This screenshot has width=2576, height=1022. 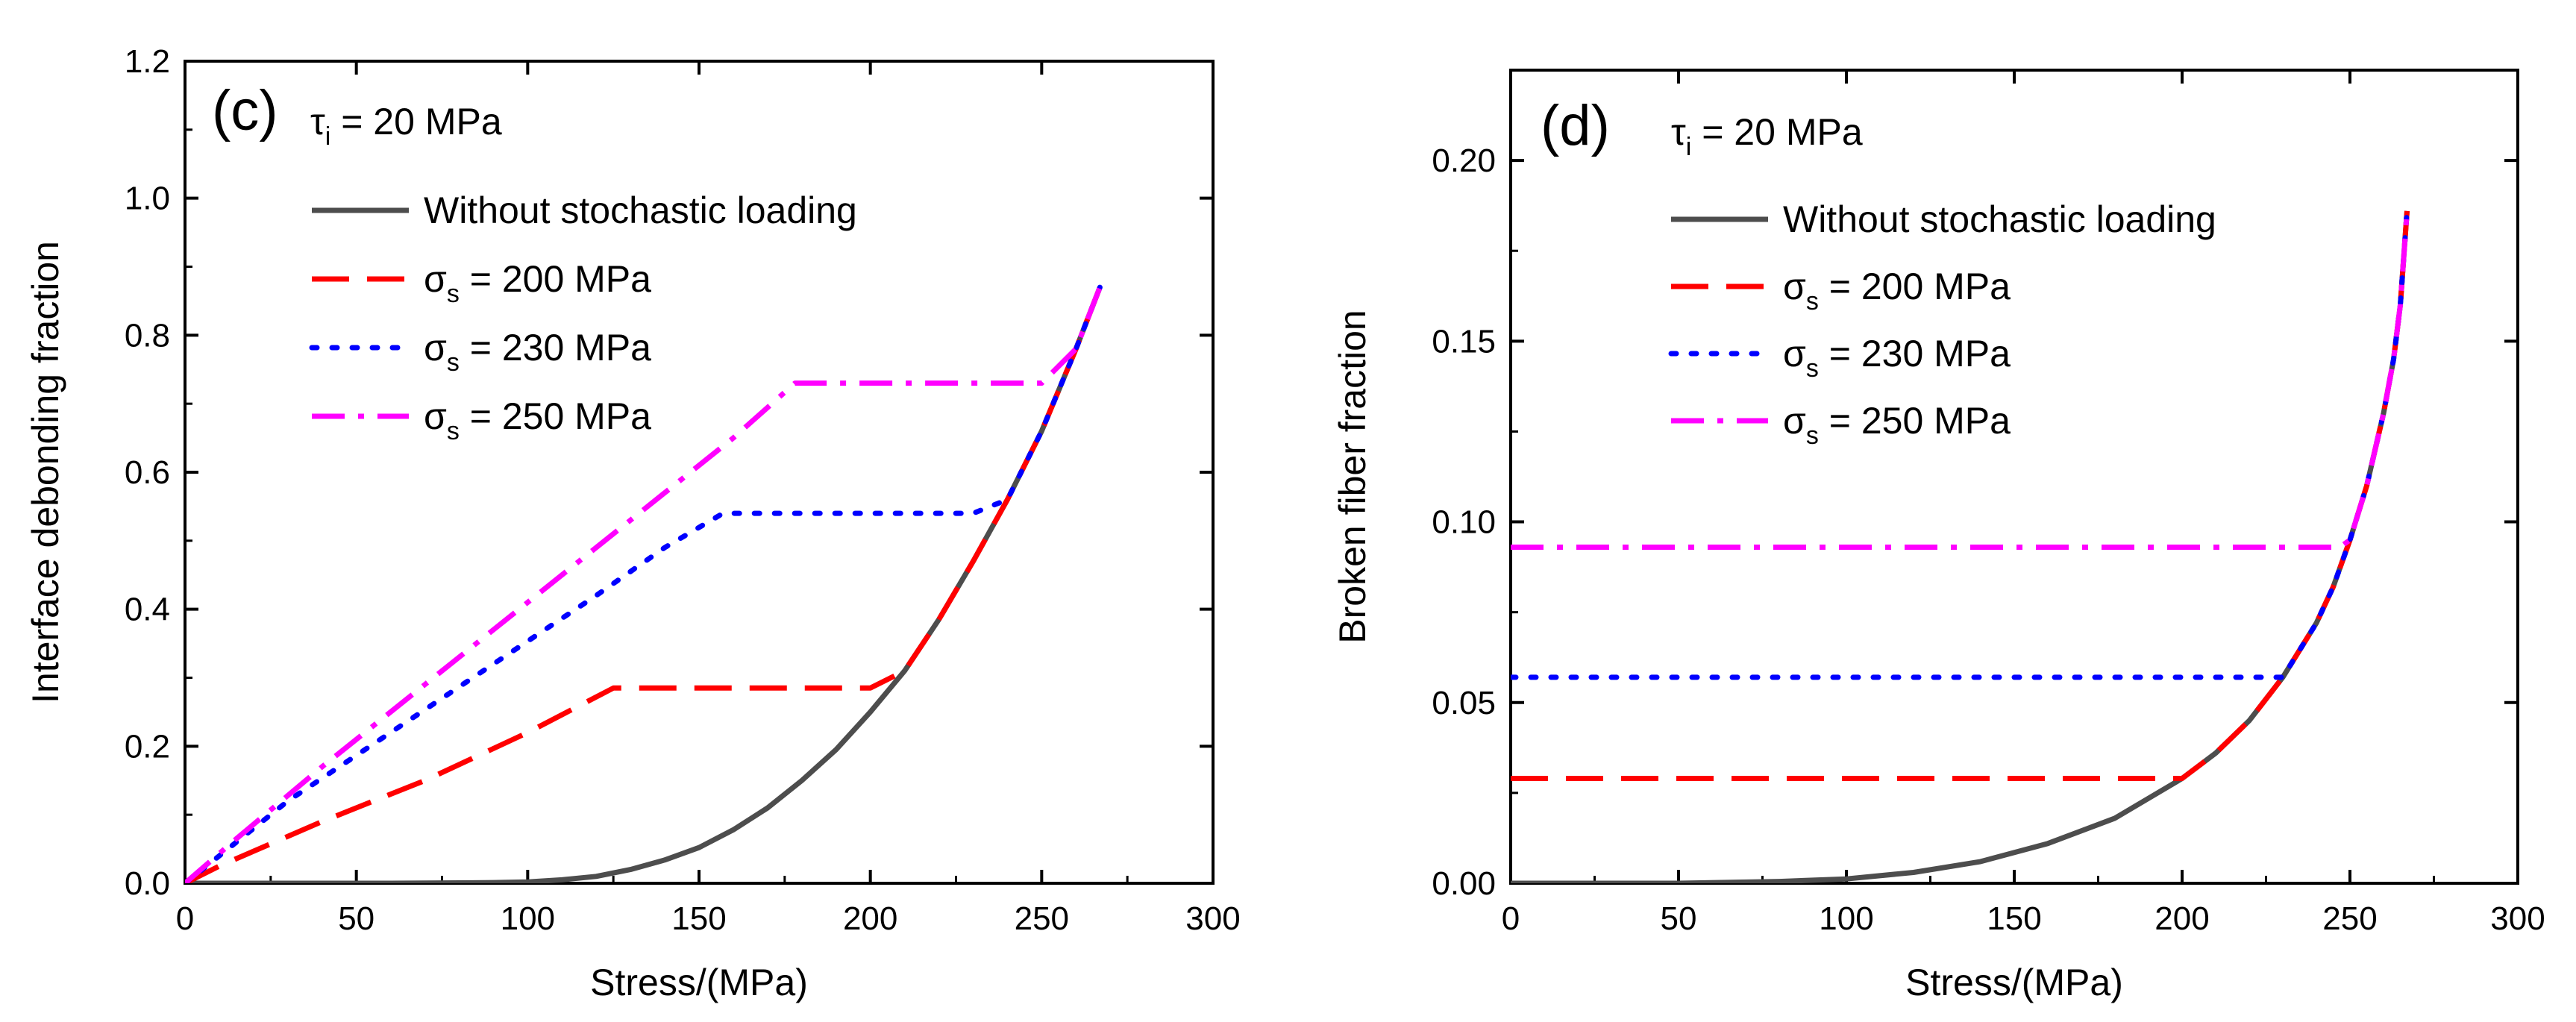 What do you see at coordinates (147, 199) in the screenshot?
I see `y-tick-label: 1.0` at bounding box center [147, 199].